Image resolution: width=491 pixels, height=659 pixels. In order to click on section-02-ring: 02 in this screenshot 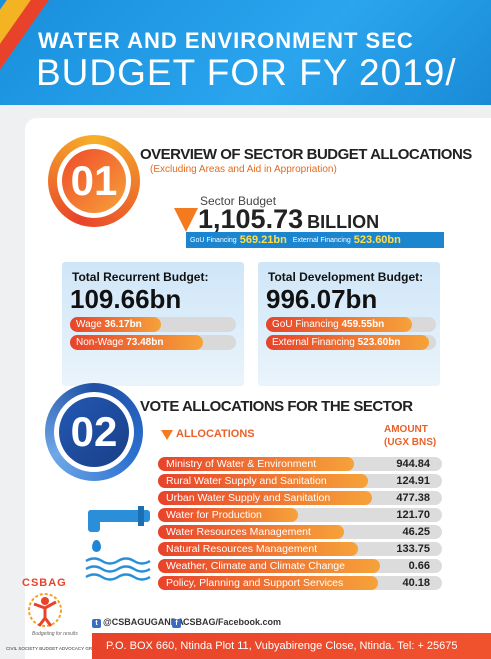, I will do `click(94, 432)`.